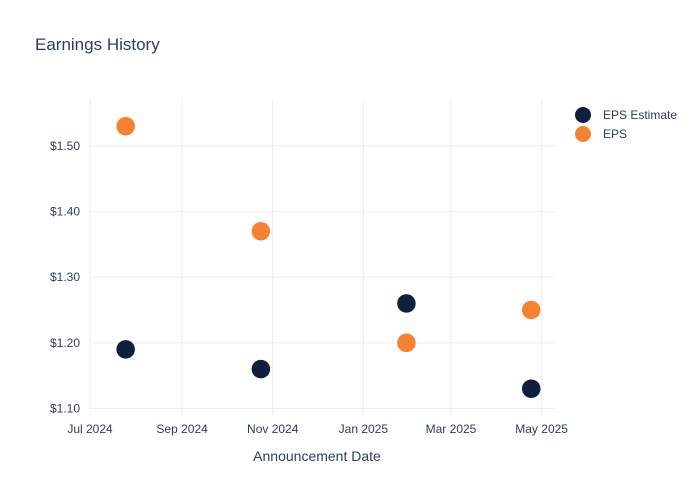 The height and width of the screenshot is (500, 700). Describe the element at coordinates (182, 429) in the screenshot. I see `x-tick-label: Sep 2024` at that location.